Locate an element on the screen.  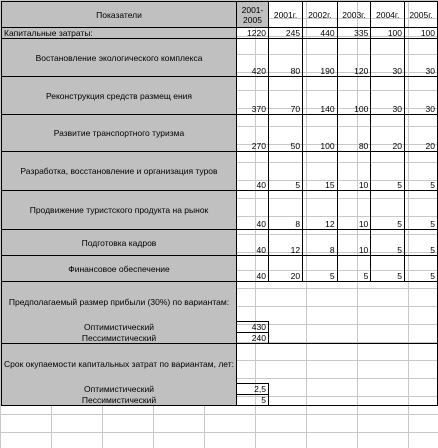
cell-2001: 12 is located at coordinates (285, 242).